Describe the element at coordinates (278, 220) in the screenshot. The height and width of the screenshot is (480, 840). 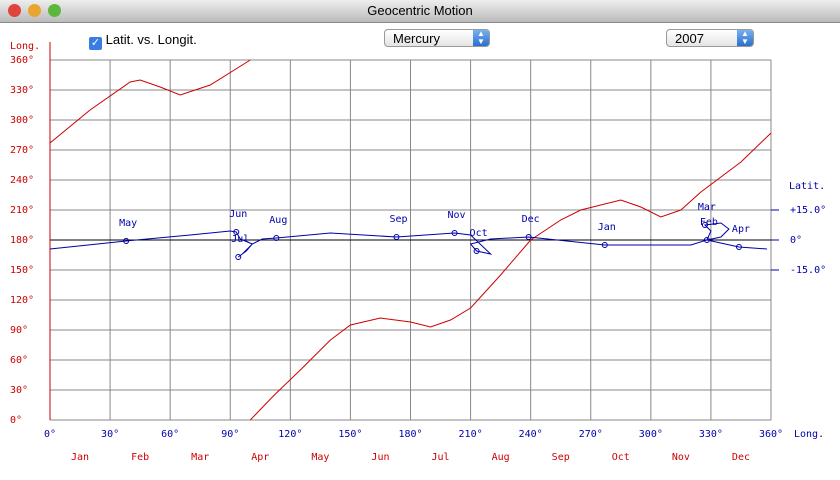
I see `annotation-label: Aug` at that location.